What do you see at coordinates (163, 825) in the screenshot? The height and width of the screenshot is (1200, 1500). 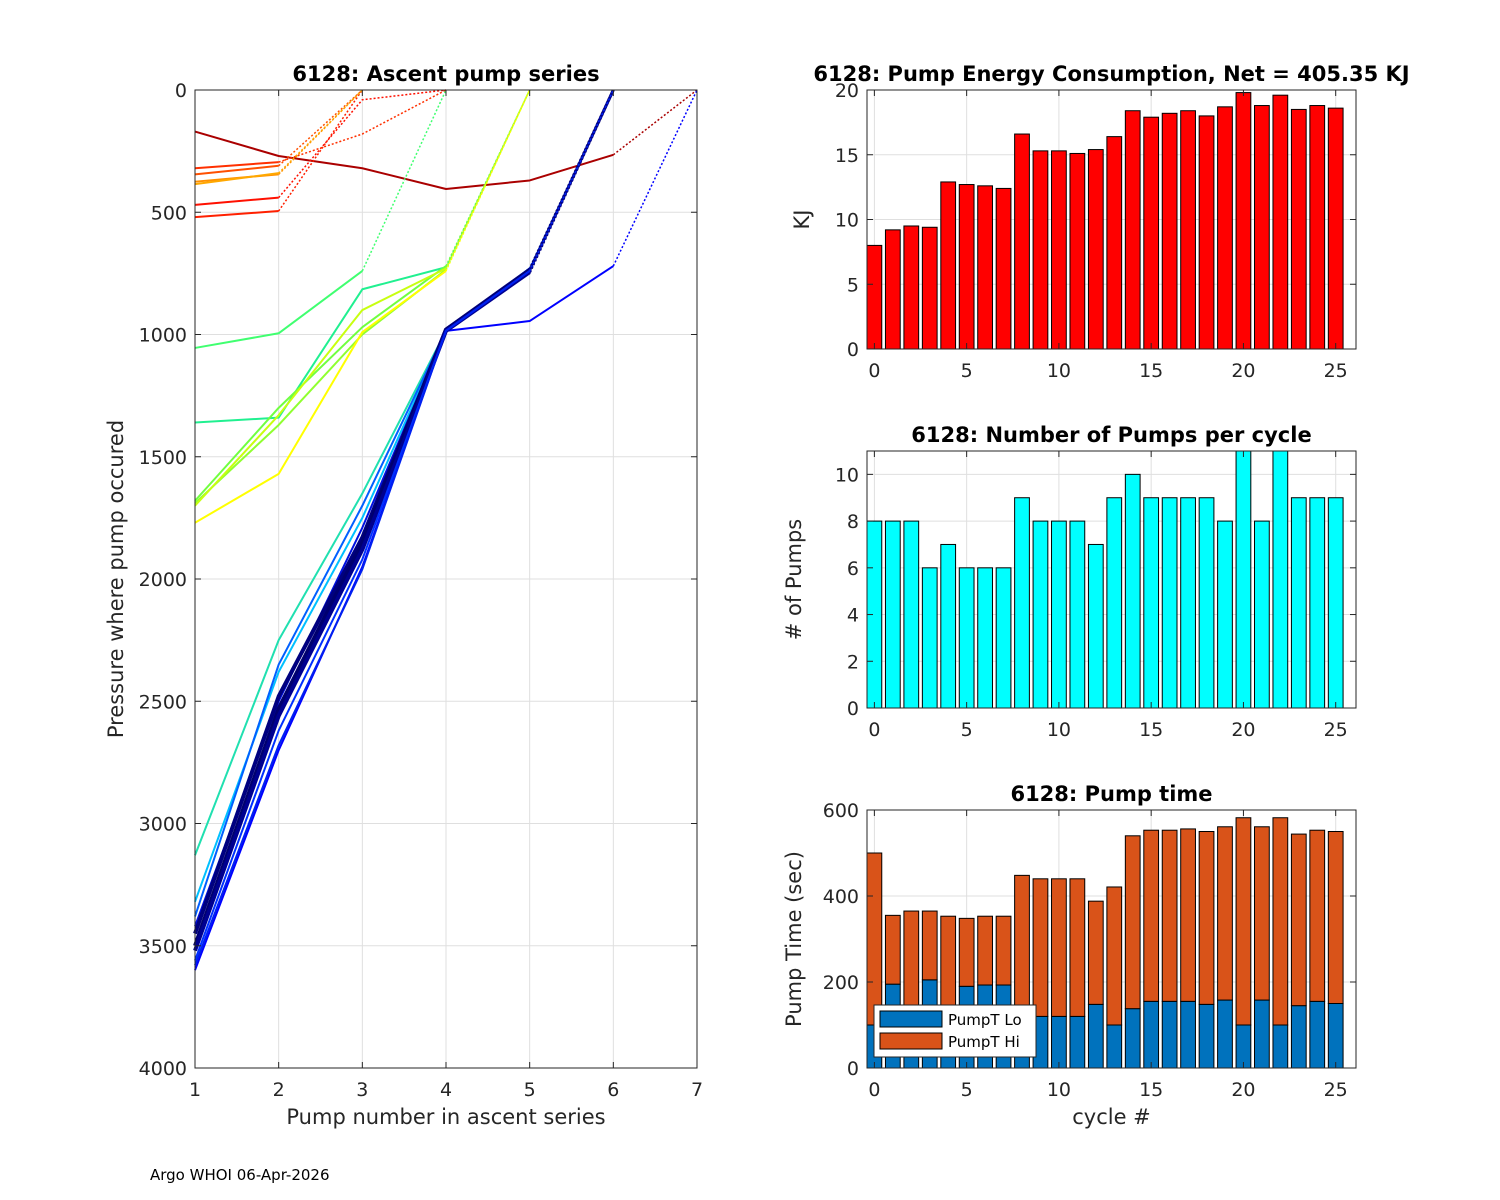 I see `y-tick-label: 3000` at bounding box center [163, 825].